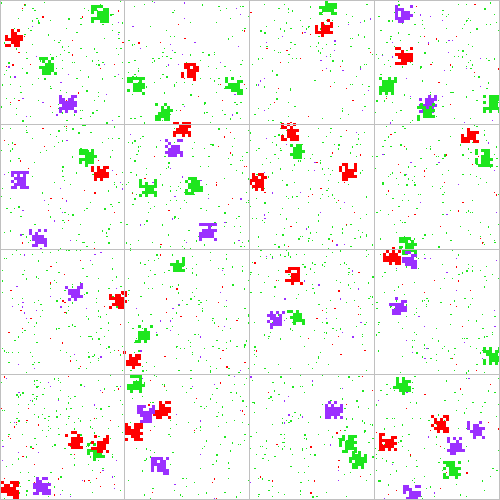  What do you see at coordinates (183, 129) in the screenshot?
I see `colony-red-core` at bounding box center [183, 129].